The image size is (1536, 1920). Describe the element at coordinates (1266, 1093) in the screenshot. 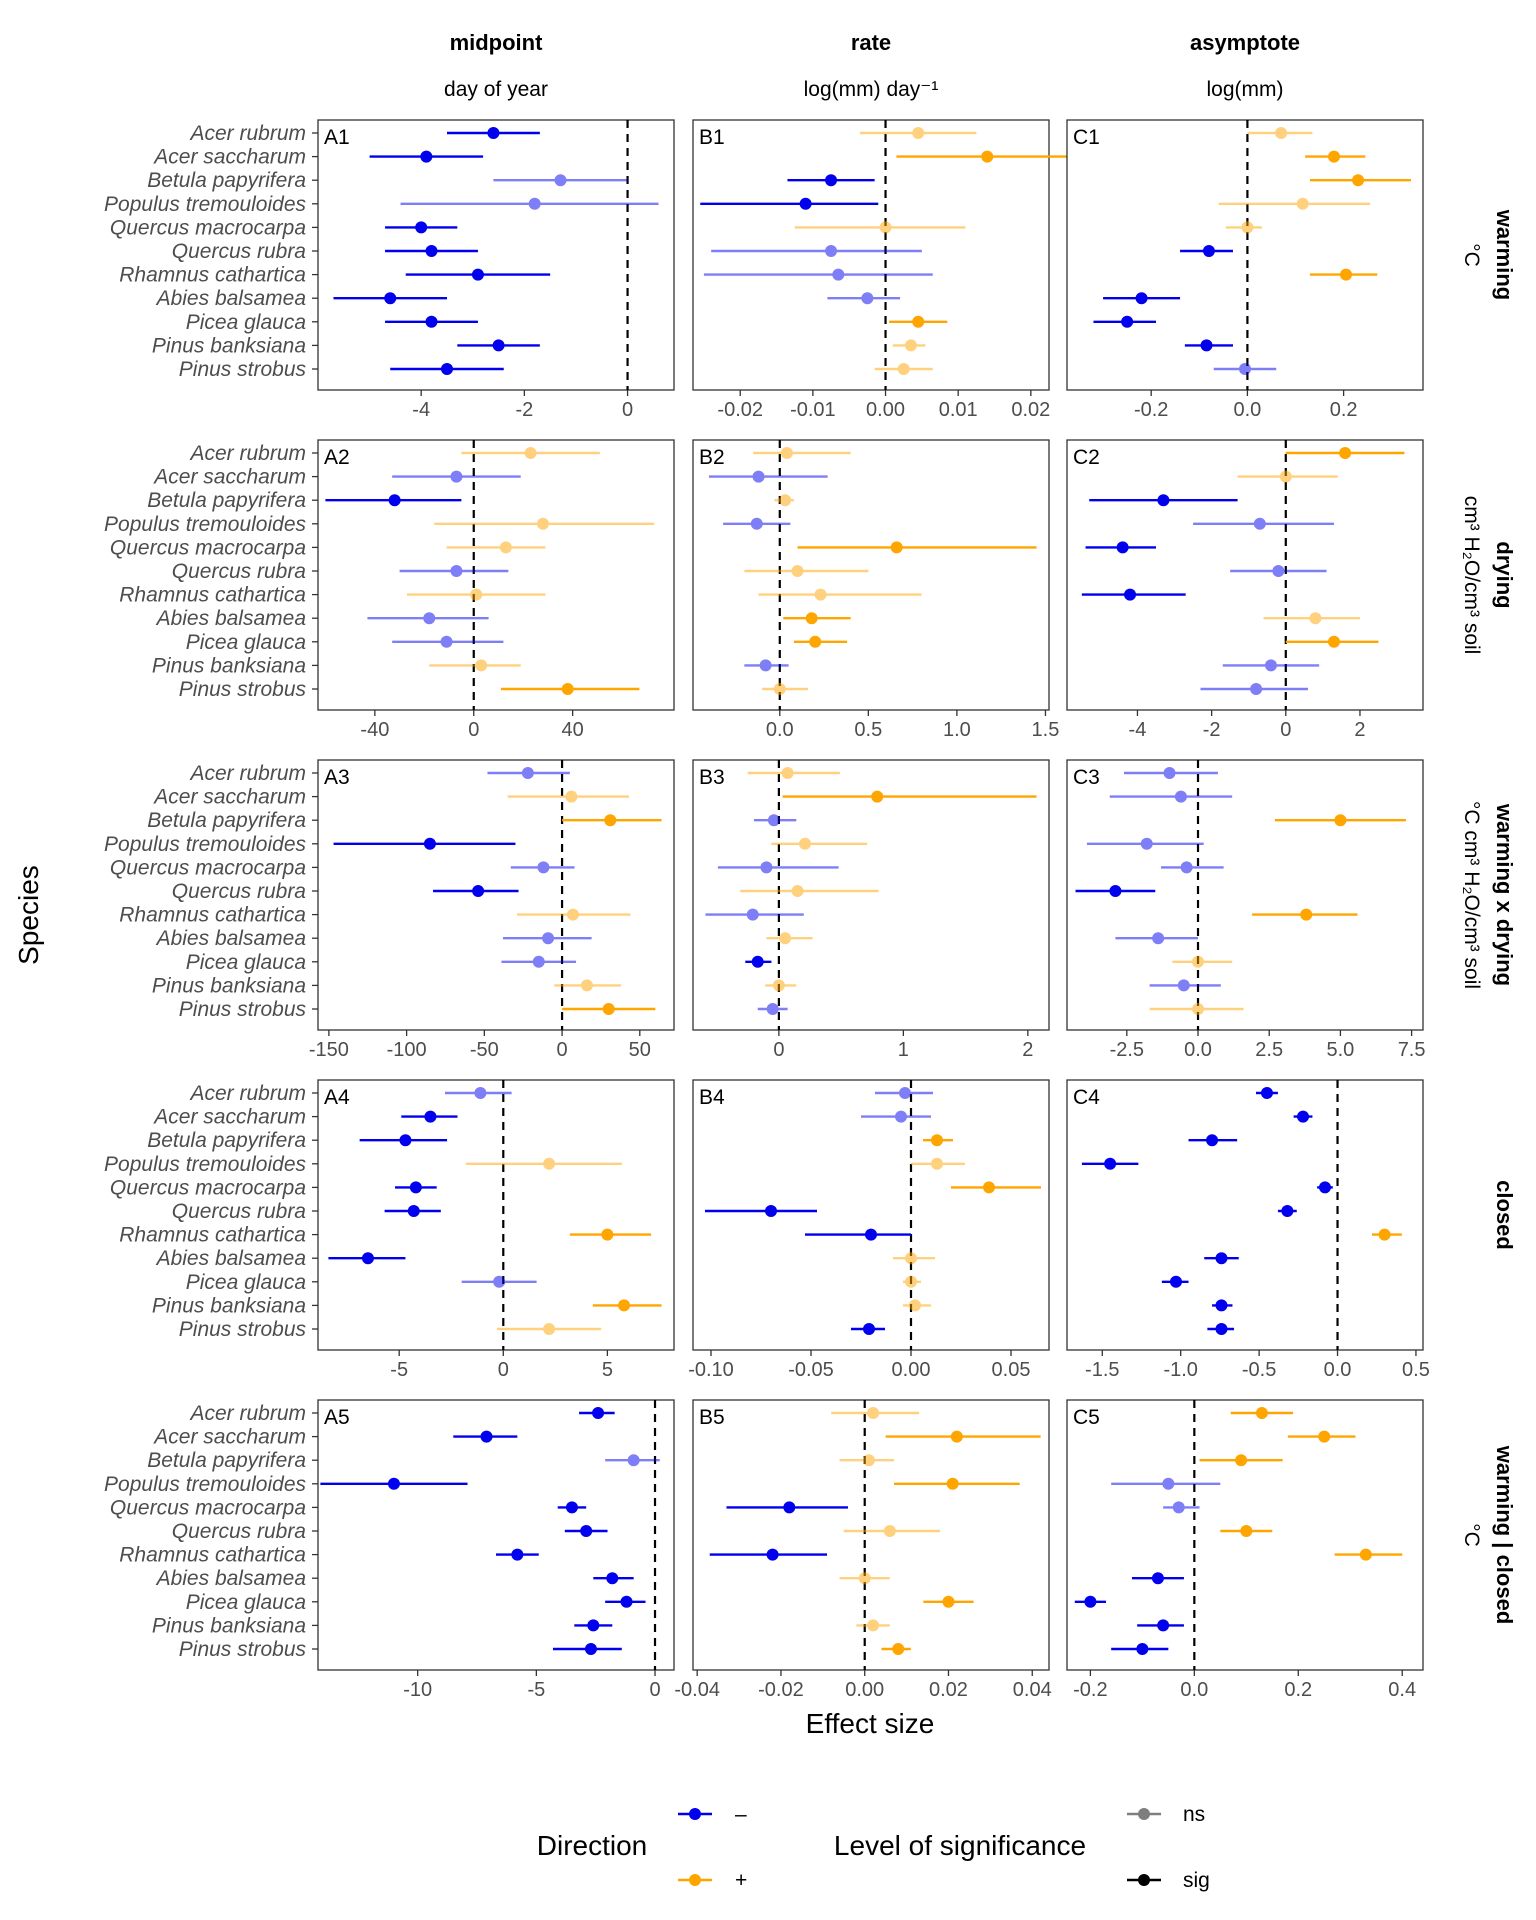

I see `estimate-acer-rubrum` at that location.